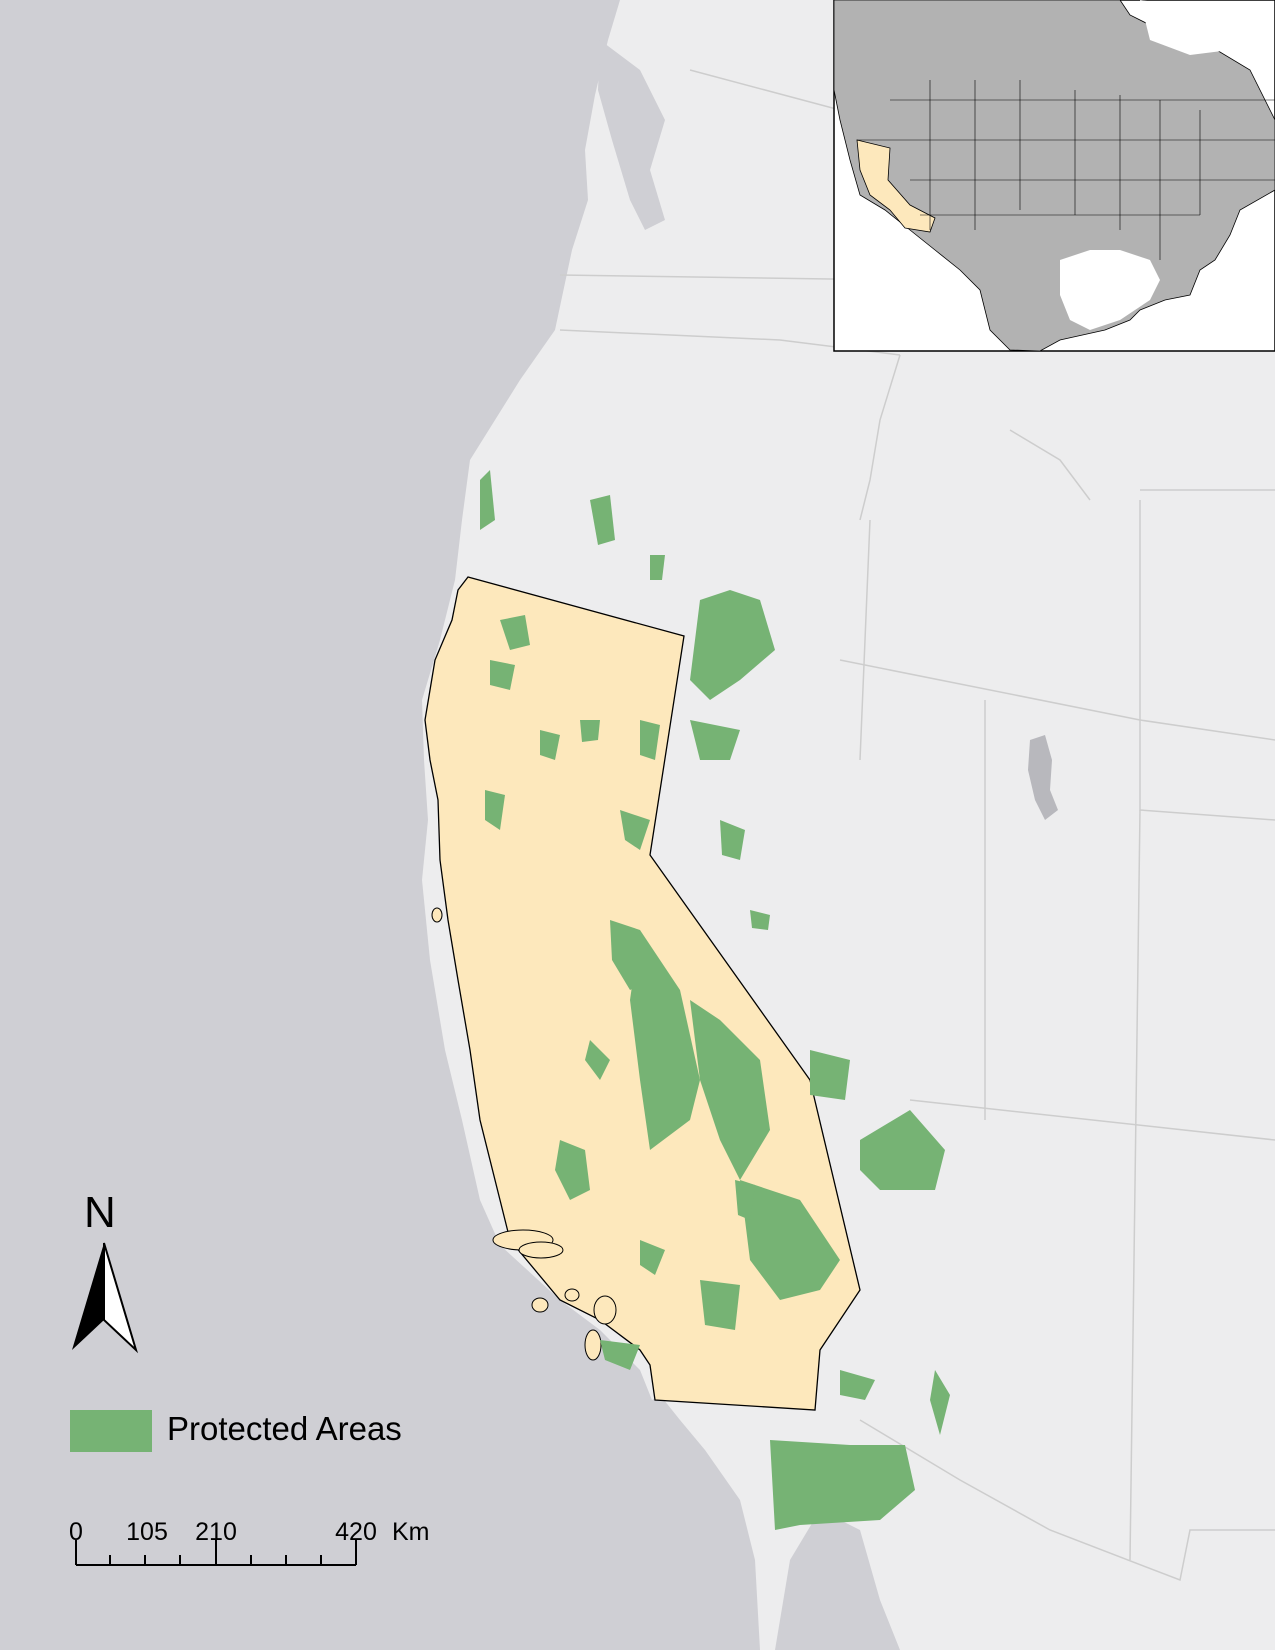 This screenshot has width=1275, height=1650. Describe the element at coordinates (100, 1212) in the screenshot. I see `north-label: N` at that location.